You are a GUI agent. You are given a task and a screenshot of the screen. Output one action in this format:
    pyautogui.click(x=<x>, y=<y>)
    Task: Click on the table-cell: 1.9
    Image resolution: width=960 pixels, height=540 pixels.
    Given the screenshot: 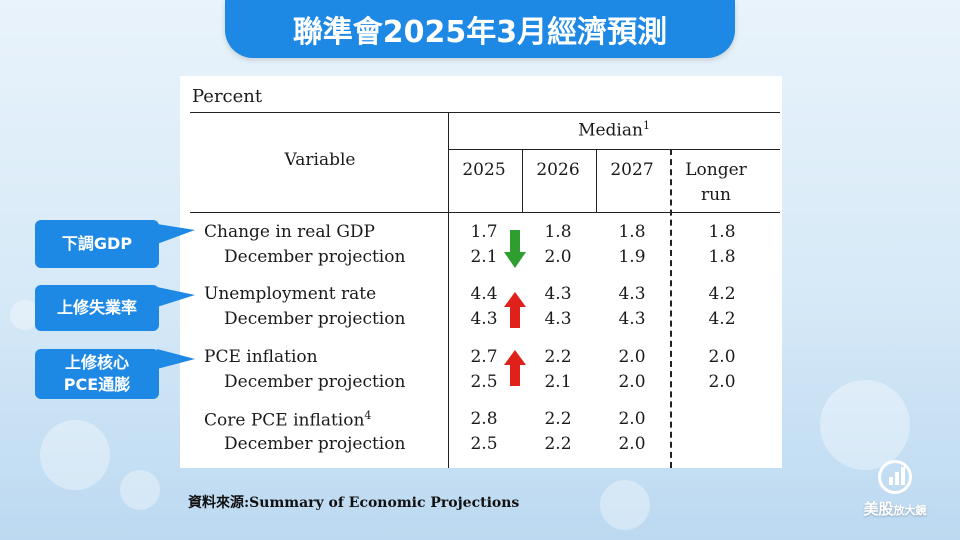 What is the action you would take?
    pyautogui.click(x=632, y=257)
    